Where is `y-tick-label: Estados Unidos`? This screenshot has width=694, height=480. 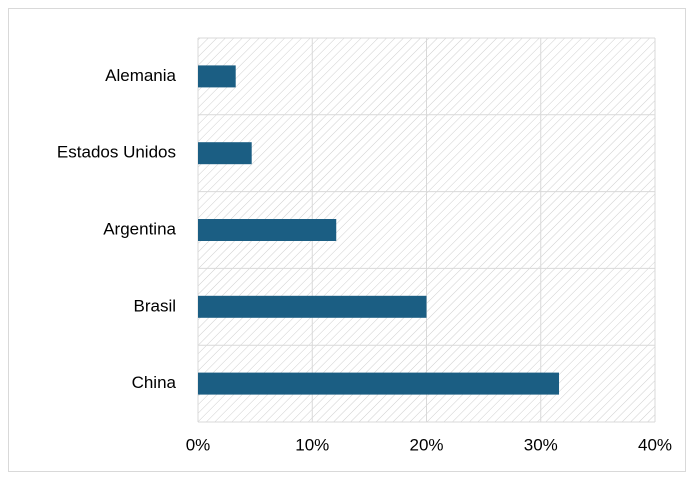
y-tick-label: Estados Unidos is located at coordinates (116, 152).